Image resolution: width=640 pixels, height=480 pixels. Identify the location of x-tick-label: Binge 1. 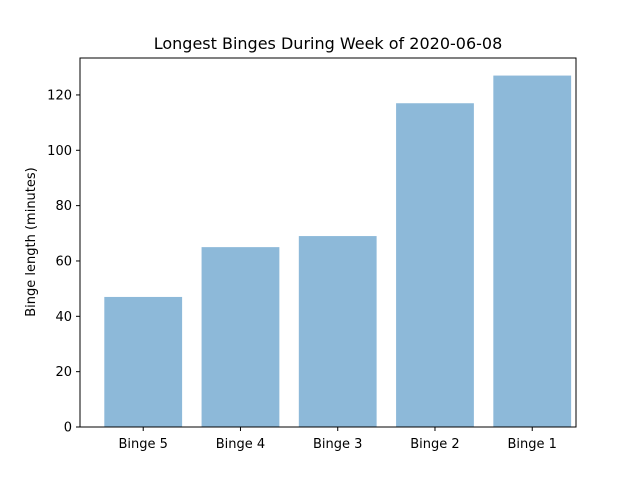
(532, 444).